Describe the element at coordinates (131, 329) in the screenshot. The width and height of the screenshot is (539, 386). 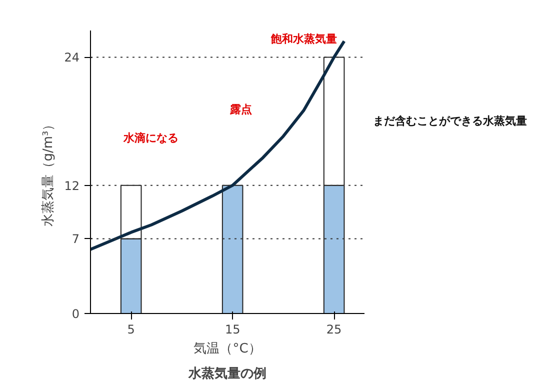
I see `x-tick-label: 5` at that location.